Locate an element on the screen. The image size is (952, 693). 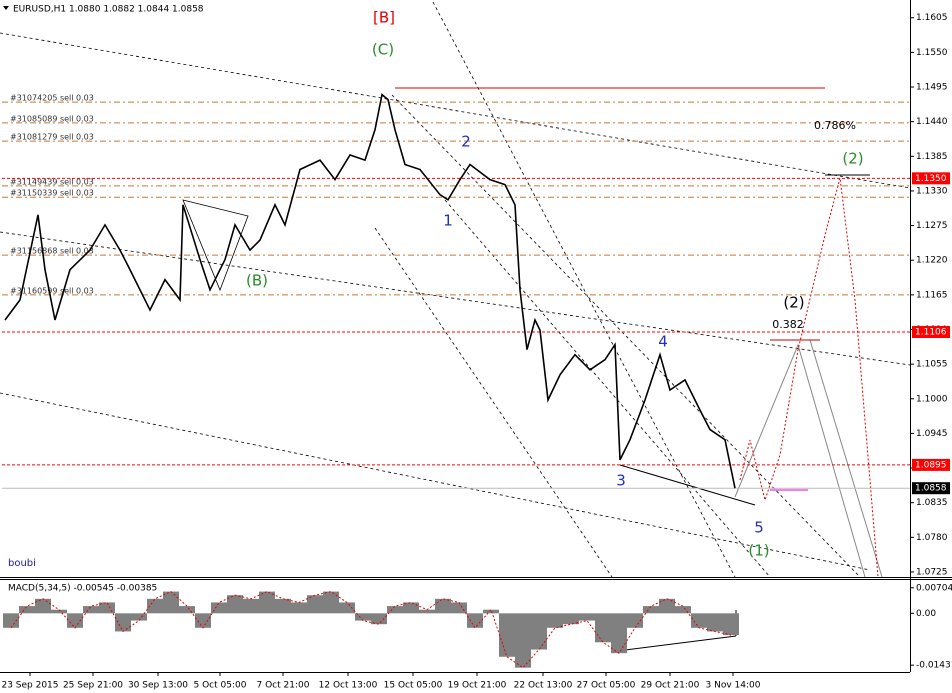
x-tick-label: 15 Oct 05:00 is located at coordinates (413, 686).